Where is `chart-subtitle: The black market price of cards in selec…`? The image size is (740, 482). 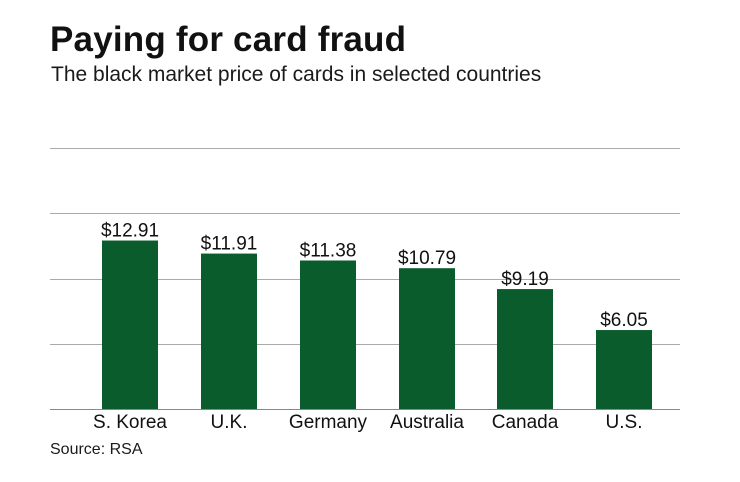
chart-subtitle: The black market price of cards in selec… is located at coordinates (296, 74).